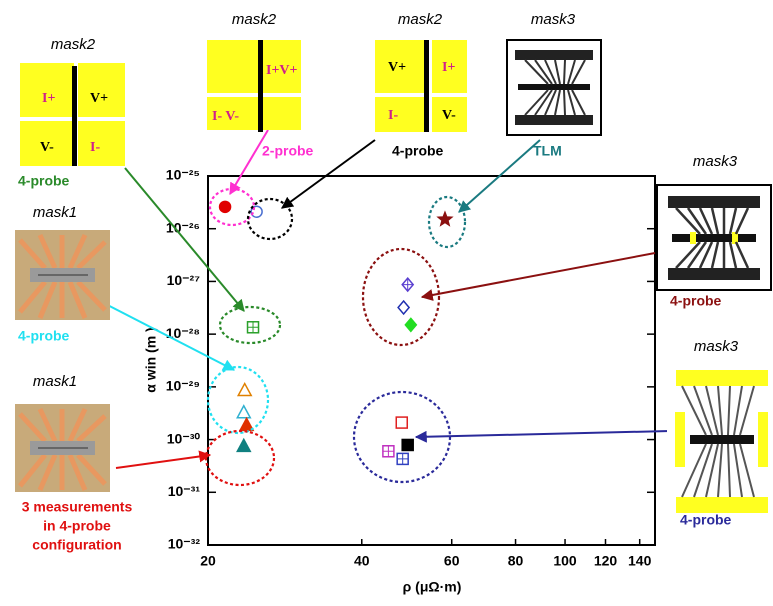 Image resolution: width=773 pixels, height=606 pixels. Describe the element at coordinates (208, 561) in the screenshot. I see `x-tick-label: 20` at that location.